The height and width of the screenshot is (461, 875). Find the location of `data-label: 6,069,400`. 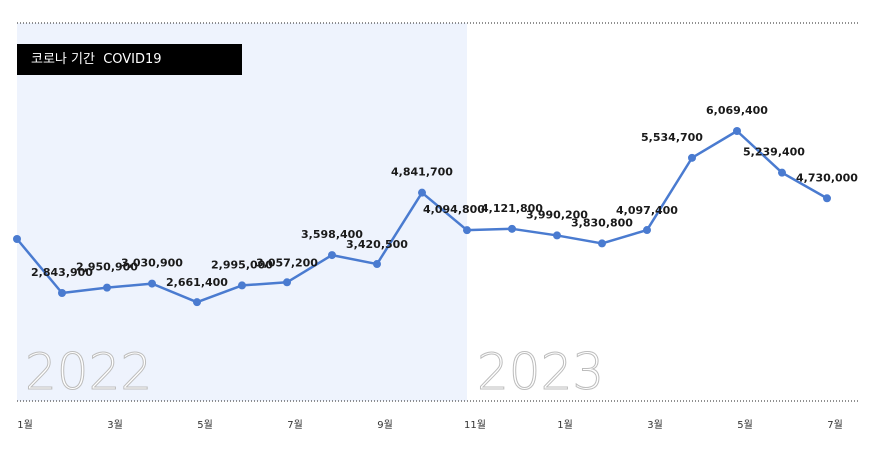

data-label: 6,069,400 is located at coordinates (737, 110).